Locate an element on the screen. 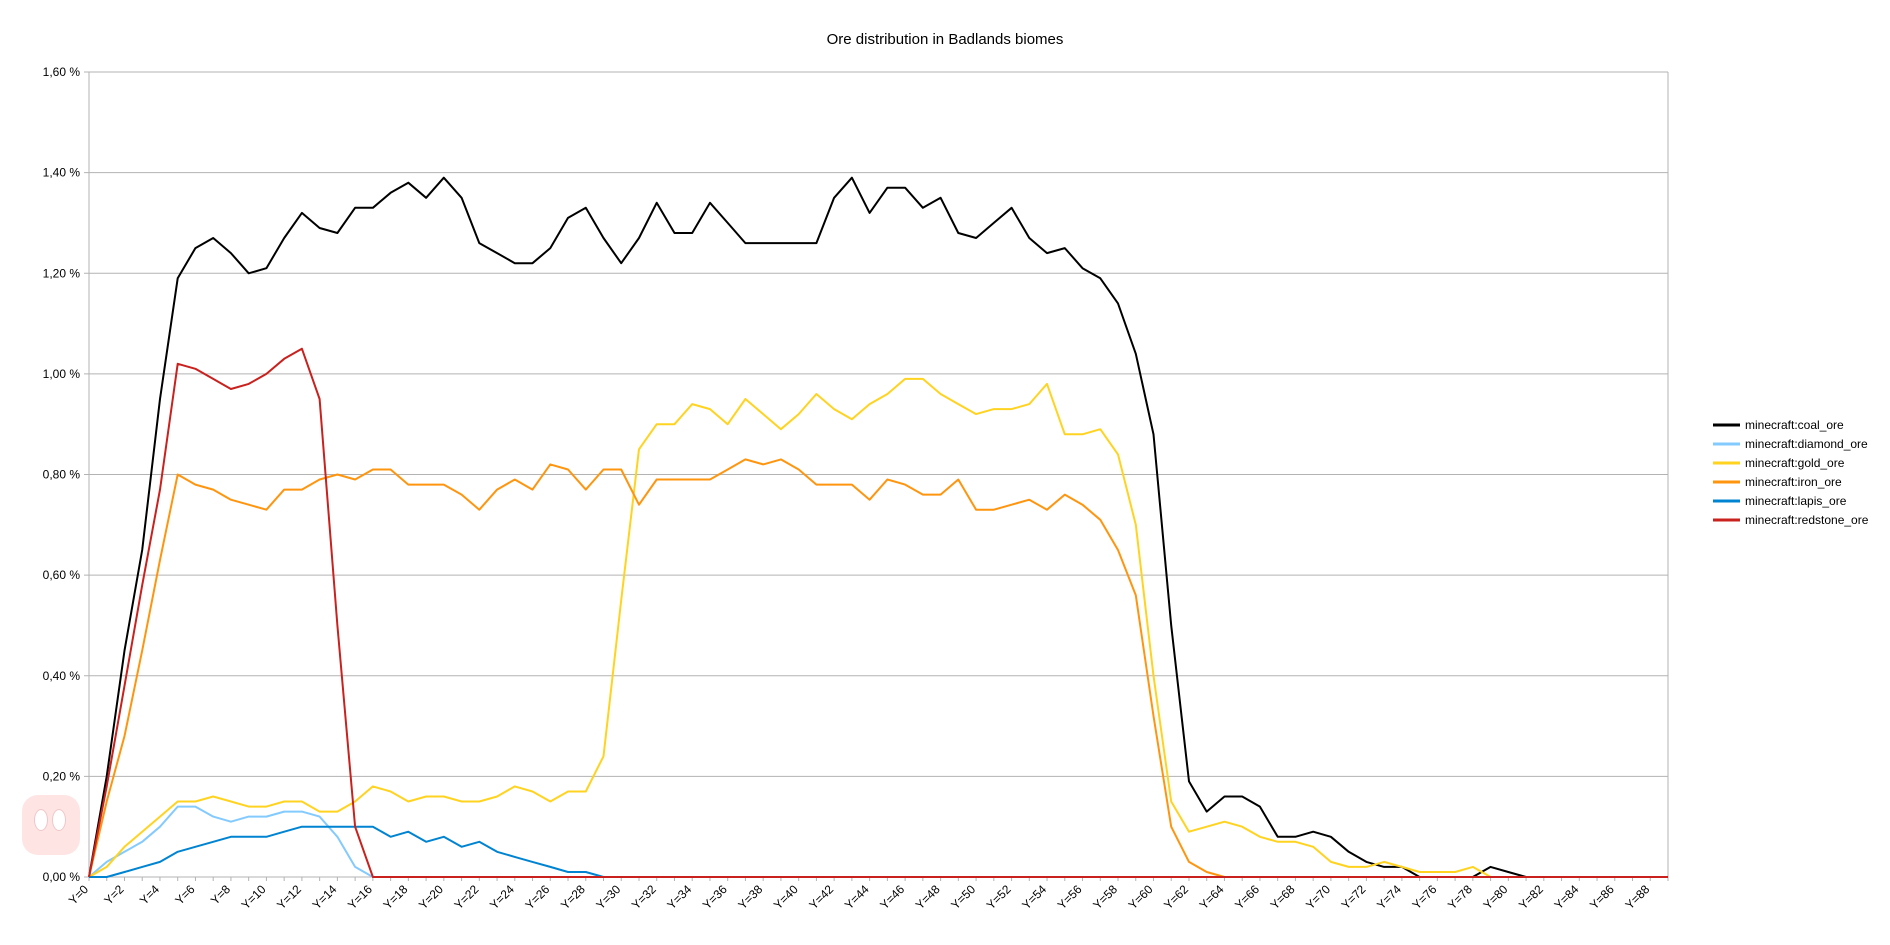 The height and width of the screenshot is (945, 1890). legend-label-lapis-ore: minecraft:lapis_ore is located at coordinates (1796, 501).